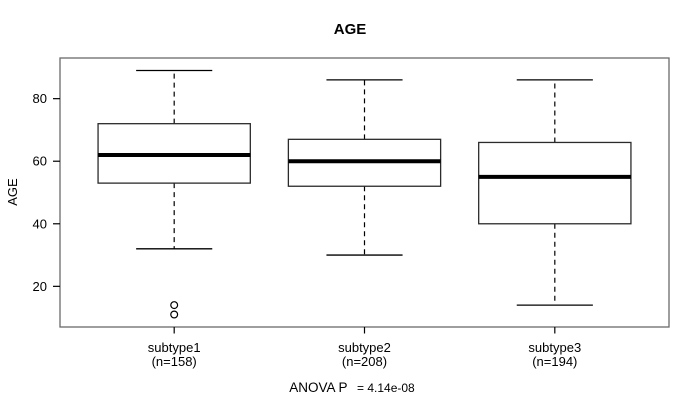 The image size is (700, 400). What do you see at coordinates (554, 347) in the screenshot?
I see `group-label: subtype3` at bounding box center [554, 347].